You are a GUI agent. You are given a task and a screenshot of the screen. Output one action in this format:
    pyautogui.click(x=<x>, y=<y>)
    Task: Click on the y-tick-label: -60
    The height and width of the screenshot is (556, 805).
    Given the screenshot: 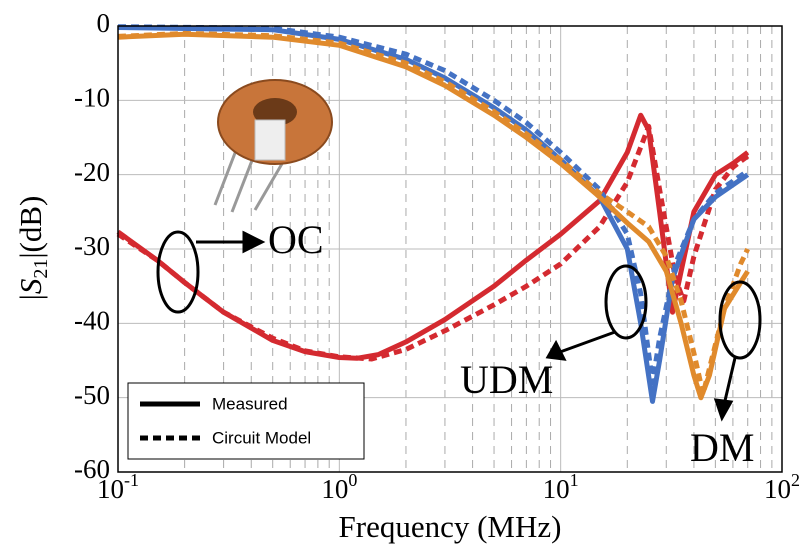 What is the action you would take?
    pyautogui.click(x=92, y=469)
    